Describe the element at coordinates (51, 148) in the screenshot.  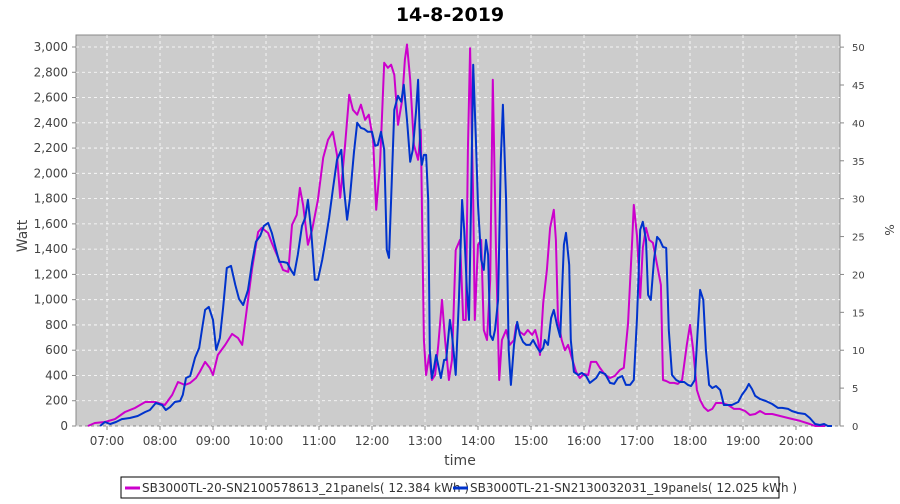
I see `y-tick-label: 2,200` at that location.